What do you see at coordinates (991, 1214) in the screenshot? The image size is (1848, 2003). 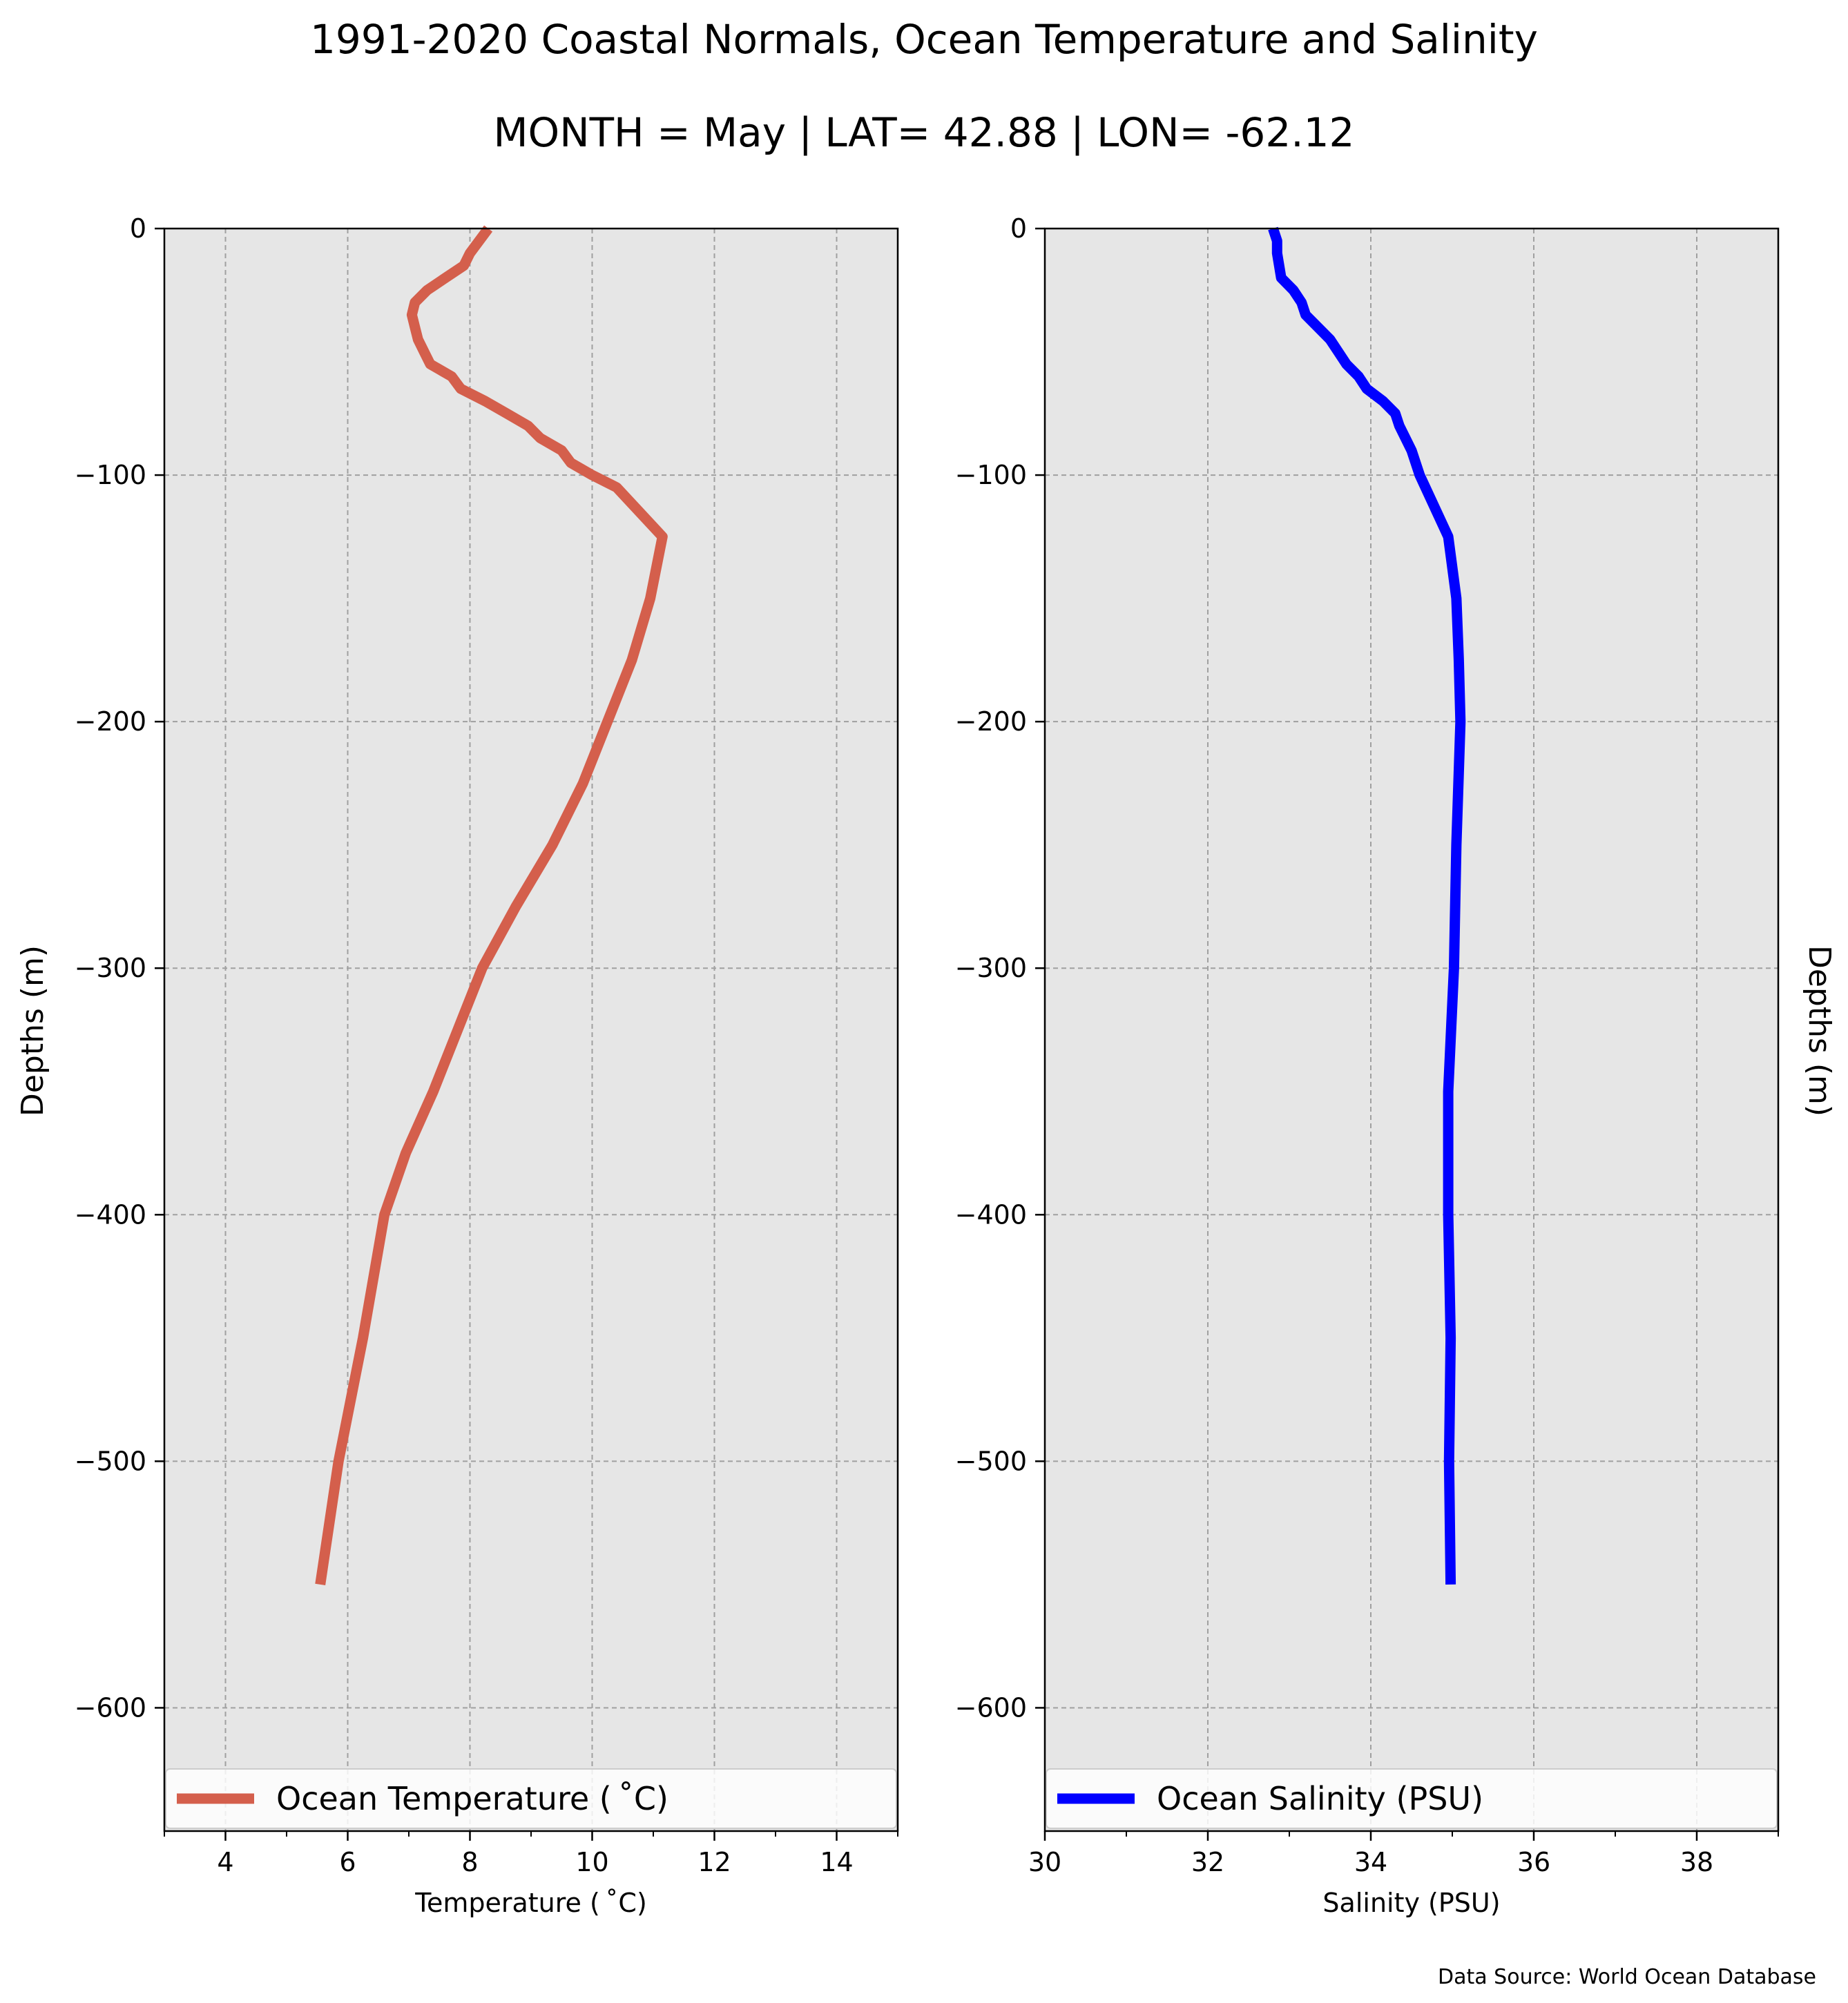 I see `salinity-y-tick-label: −400` at bounding box center [991, 1214].